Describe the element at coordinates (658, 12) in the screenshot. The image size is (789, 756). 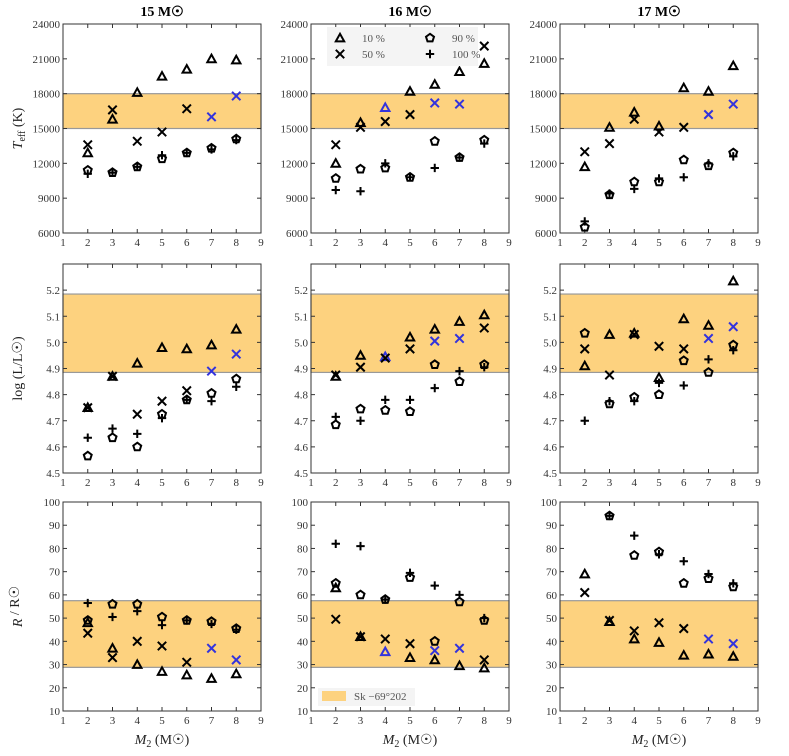
I see `column-title: 17 M☉` at that location.